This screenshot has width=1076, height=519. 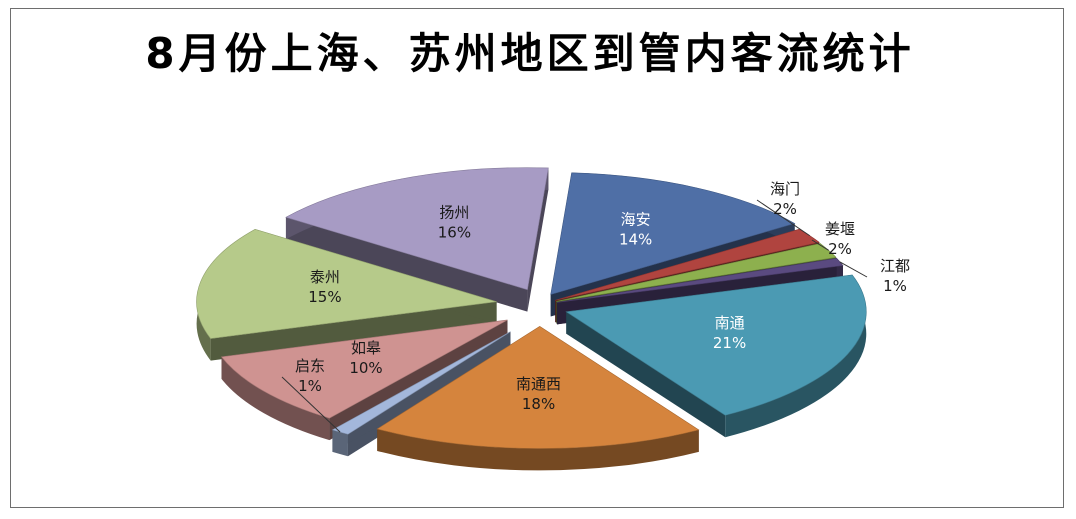 What do you see at coordinates (729, 343) in the screenshot?
I see `slice-label-value-4: 21%` at bounding box center [729, 343].